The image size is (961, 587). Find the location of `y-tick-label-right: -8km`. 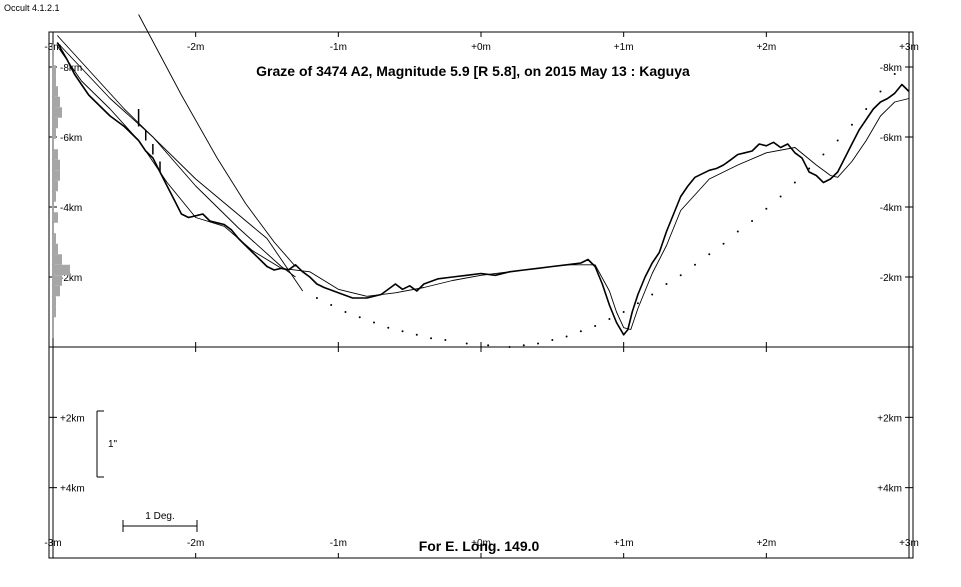

y-tick-label-right: -8km is located at coordinates (891, 68).